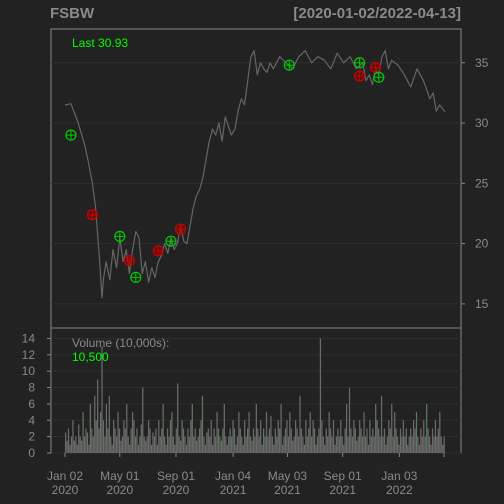  What do you see at coordinates (31, 437) in the screenshot?
I see `volume-y-tick-label: 2` at bounding box center [31, 437].